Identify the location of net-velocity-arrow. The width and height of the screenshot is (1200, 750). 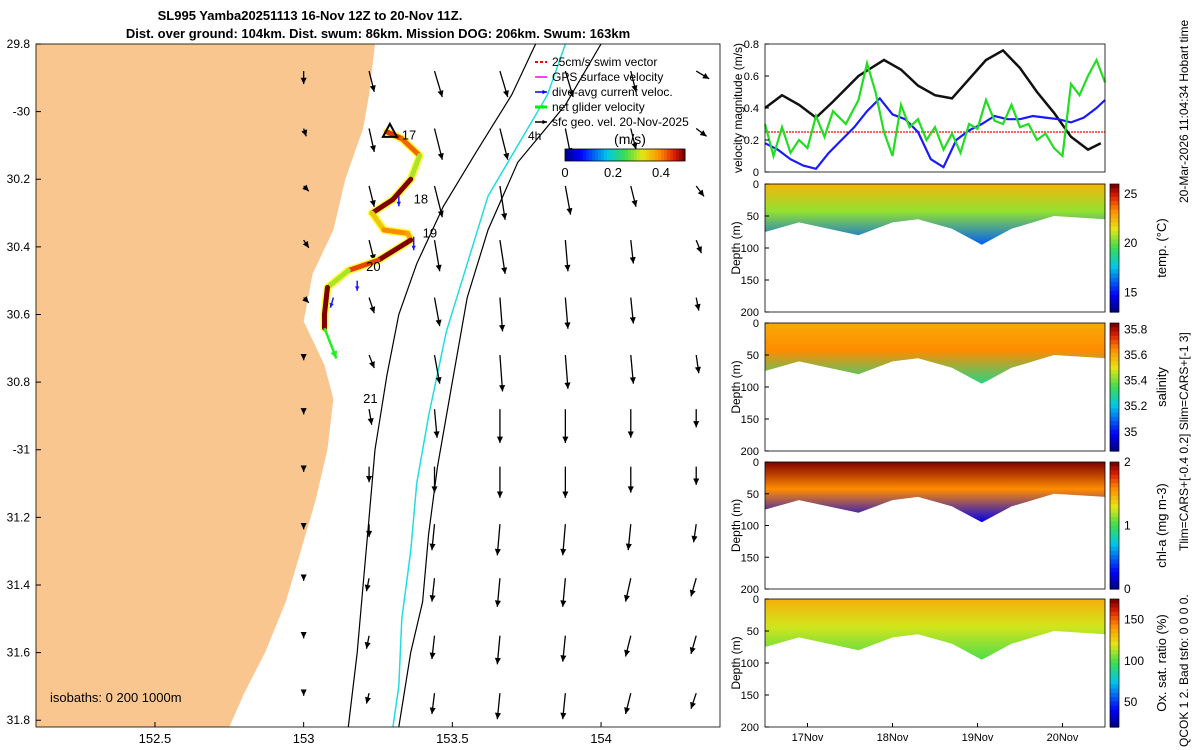
(330, 343).